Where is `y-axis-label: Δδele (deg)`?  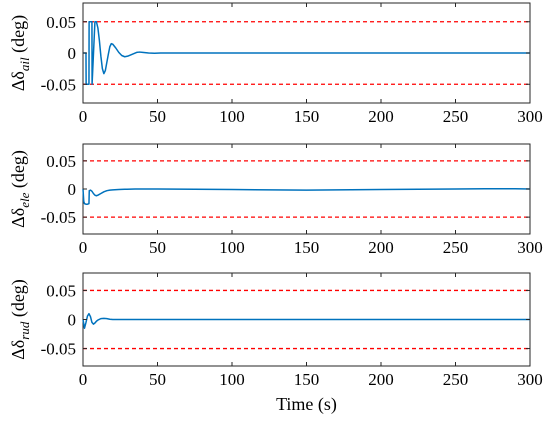
y-axis-label: Δδele (deg) is located at coordinates (20, 189).